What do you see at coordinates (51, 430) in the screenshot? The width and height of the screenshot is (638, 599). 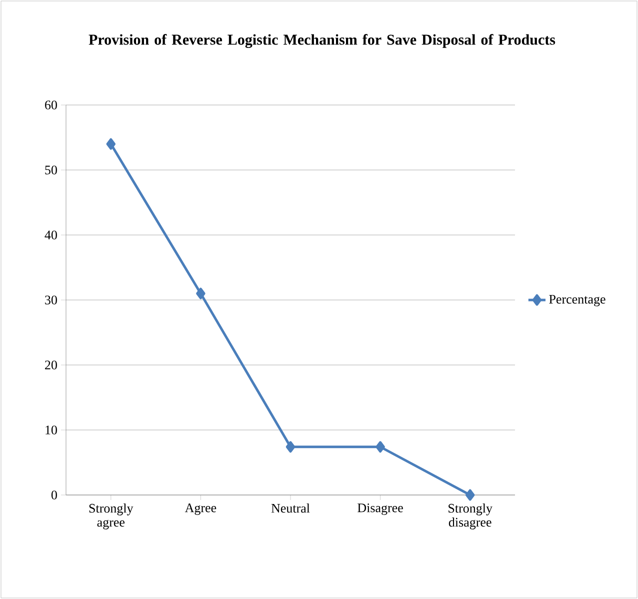 I see `y-tick-label: 10` at bounding box center [51, 430].